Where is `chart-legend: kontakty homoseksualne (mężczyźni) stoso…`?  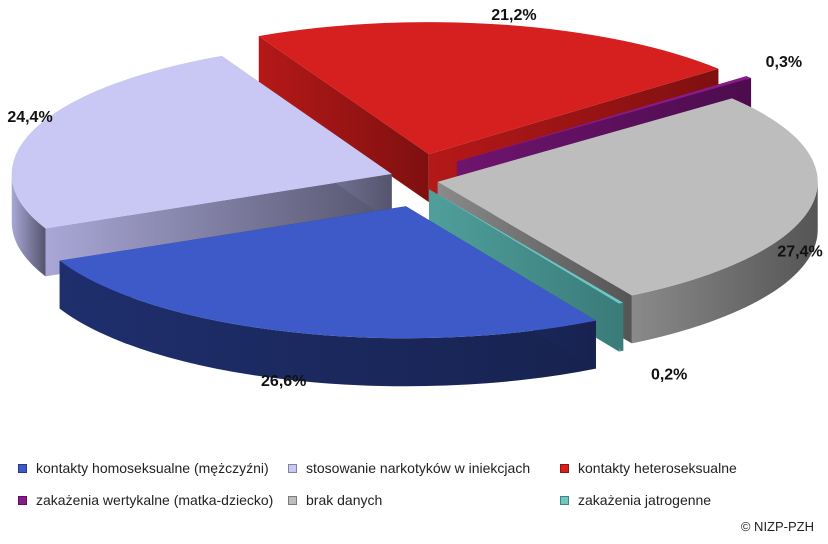 chart-legend: kontakty homoseksualne (mężczyźni) stoso… is located at coordinates (414, 484).